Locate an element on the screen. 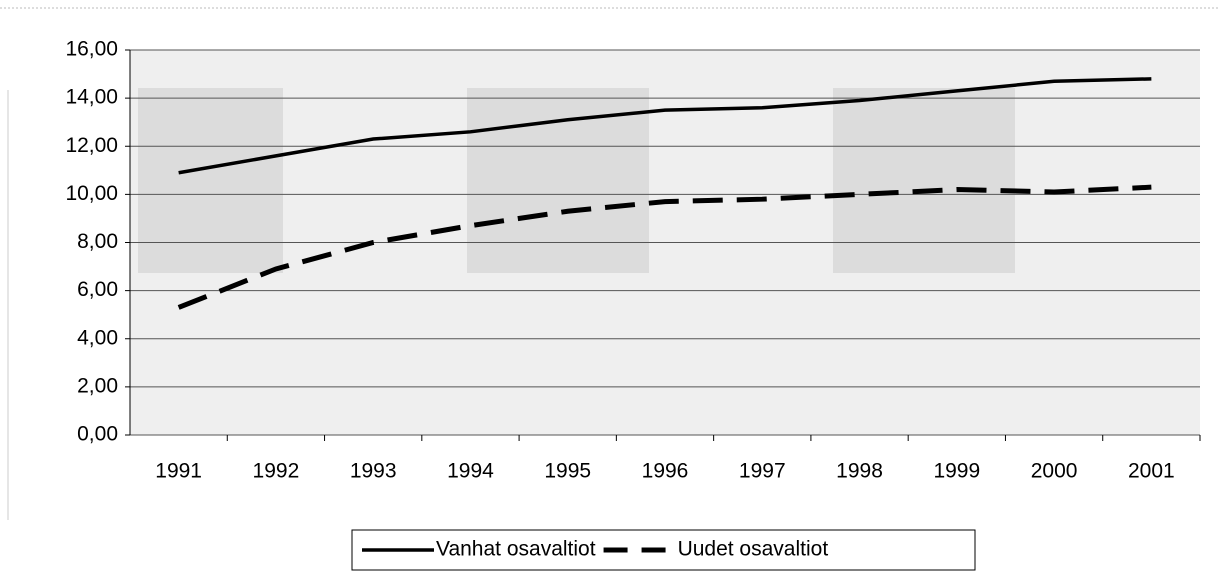 The image size is (1218, 579). y-tick-label: 14,00 is located at coordinates (91, 97).